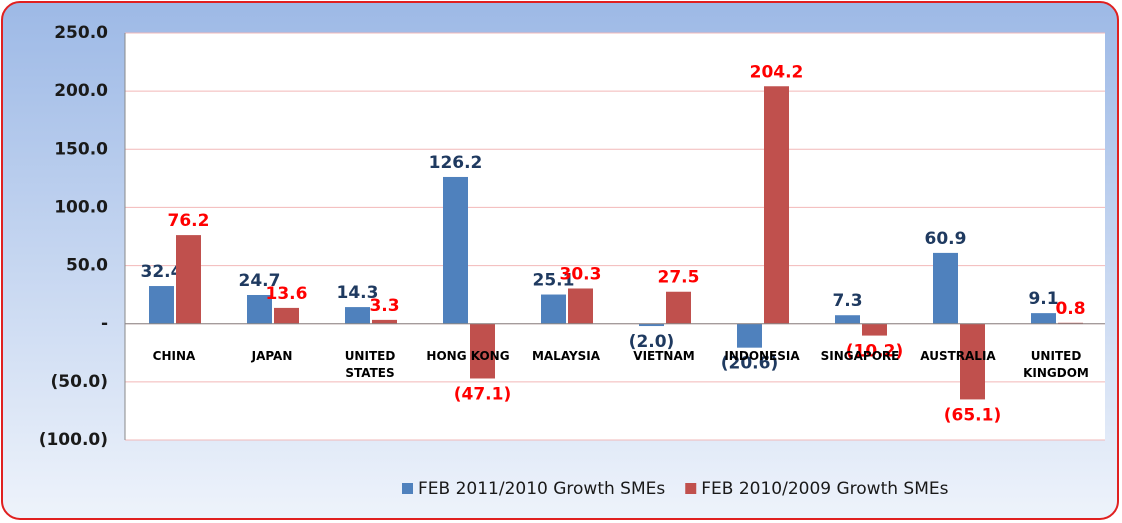  What do you see at coordinates (664, 355) in the screenshot?
I see `x-tick-label: VIETNAM` at bounding box center [664, 355].